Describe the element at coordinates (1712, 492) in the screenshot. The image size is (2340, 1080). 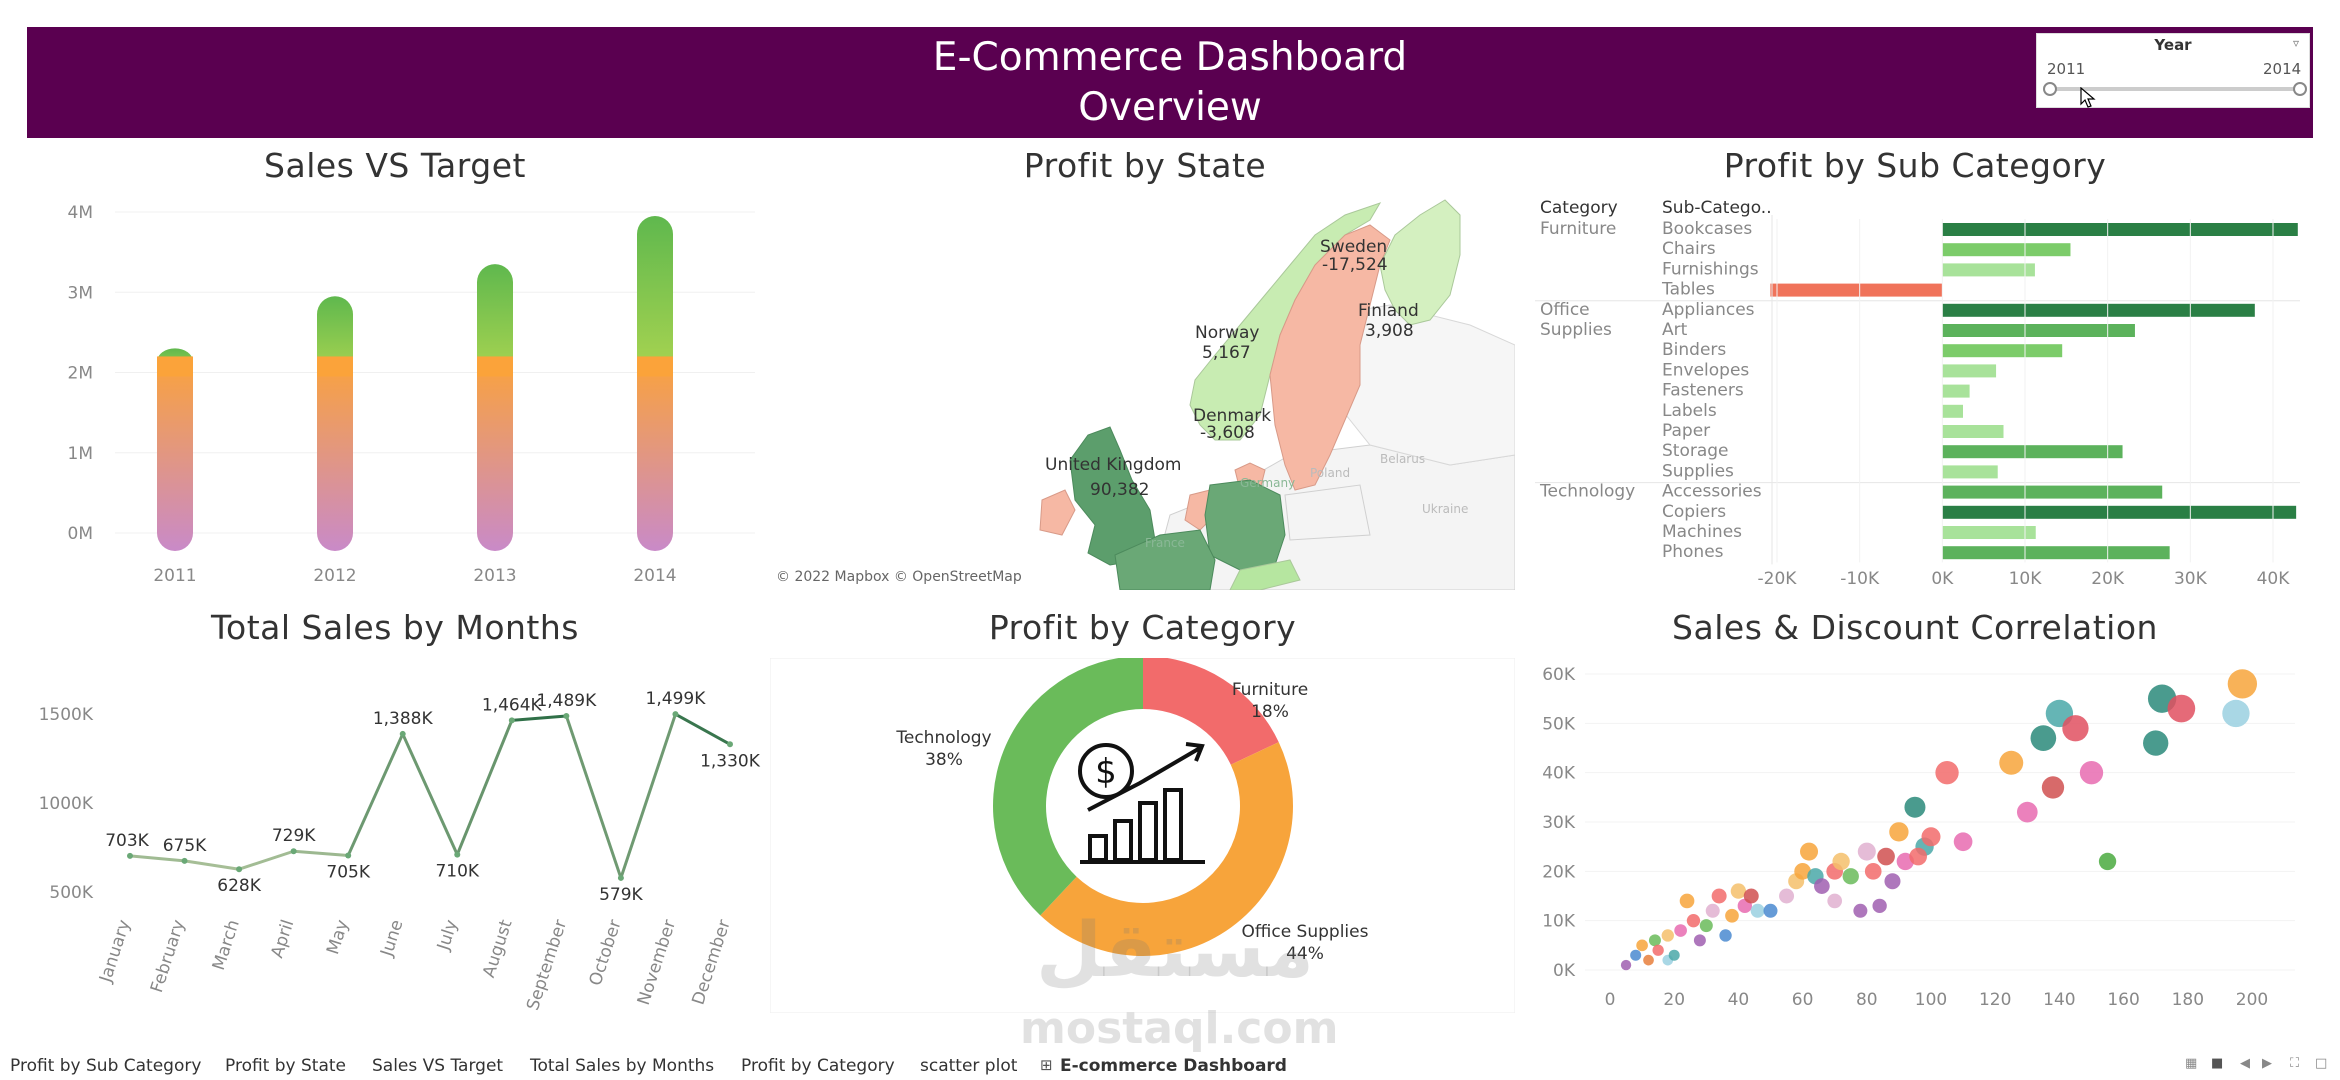
I see `subcategory-row-label: Accessories` at that location.